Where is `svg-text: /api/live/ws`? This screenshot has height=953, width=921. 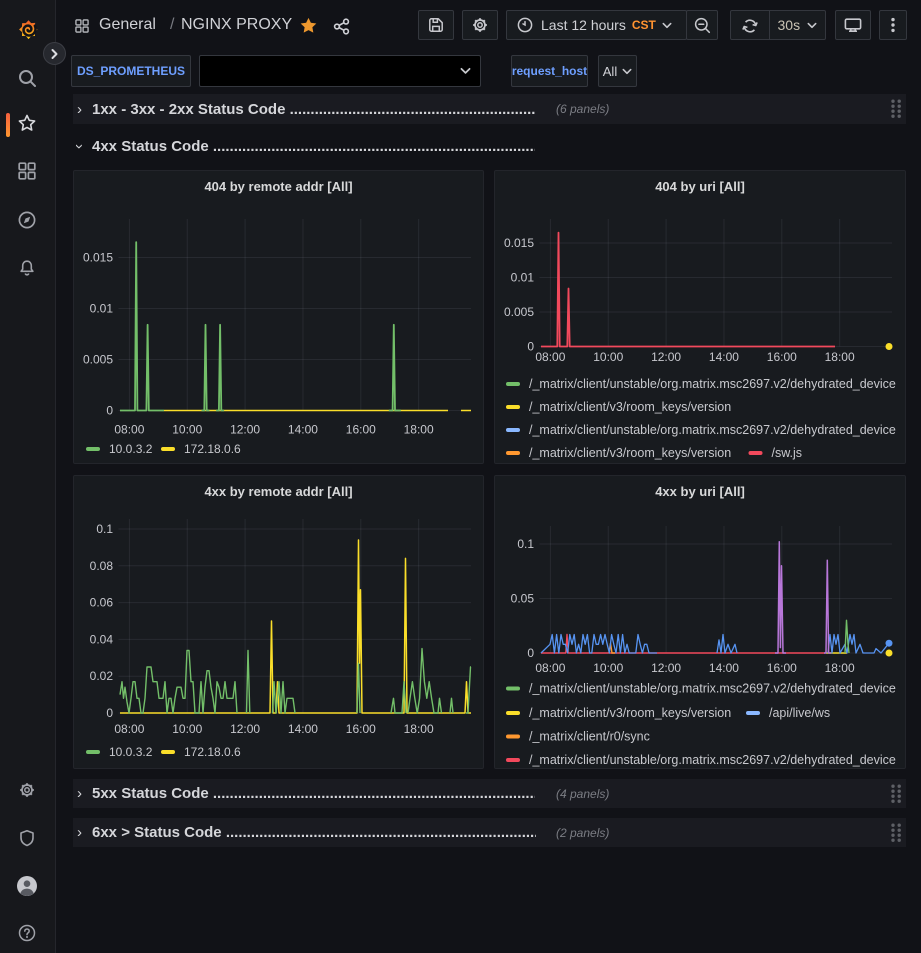 svg-text: /api/live/ws is located at coordinates (799, 713).